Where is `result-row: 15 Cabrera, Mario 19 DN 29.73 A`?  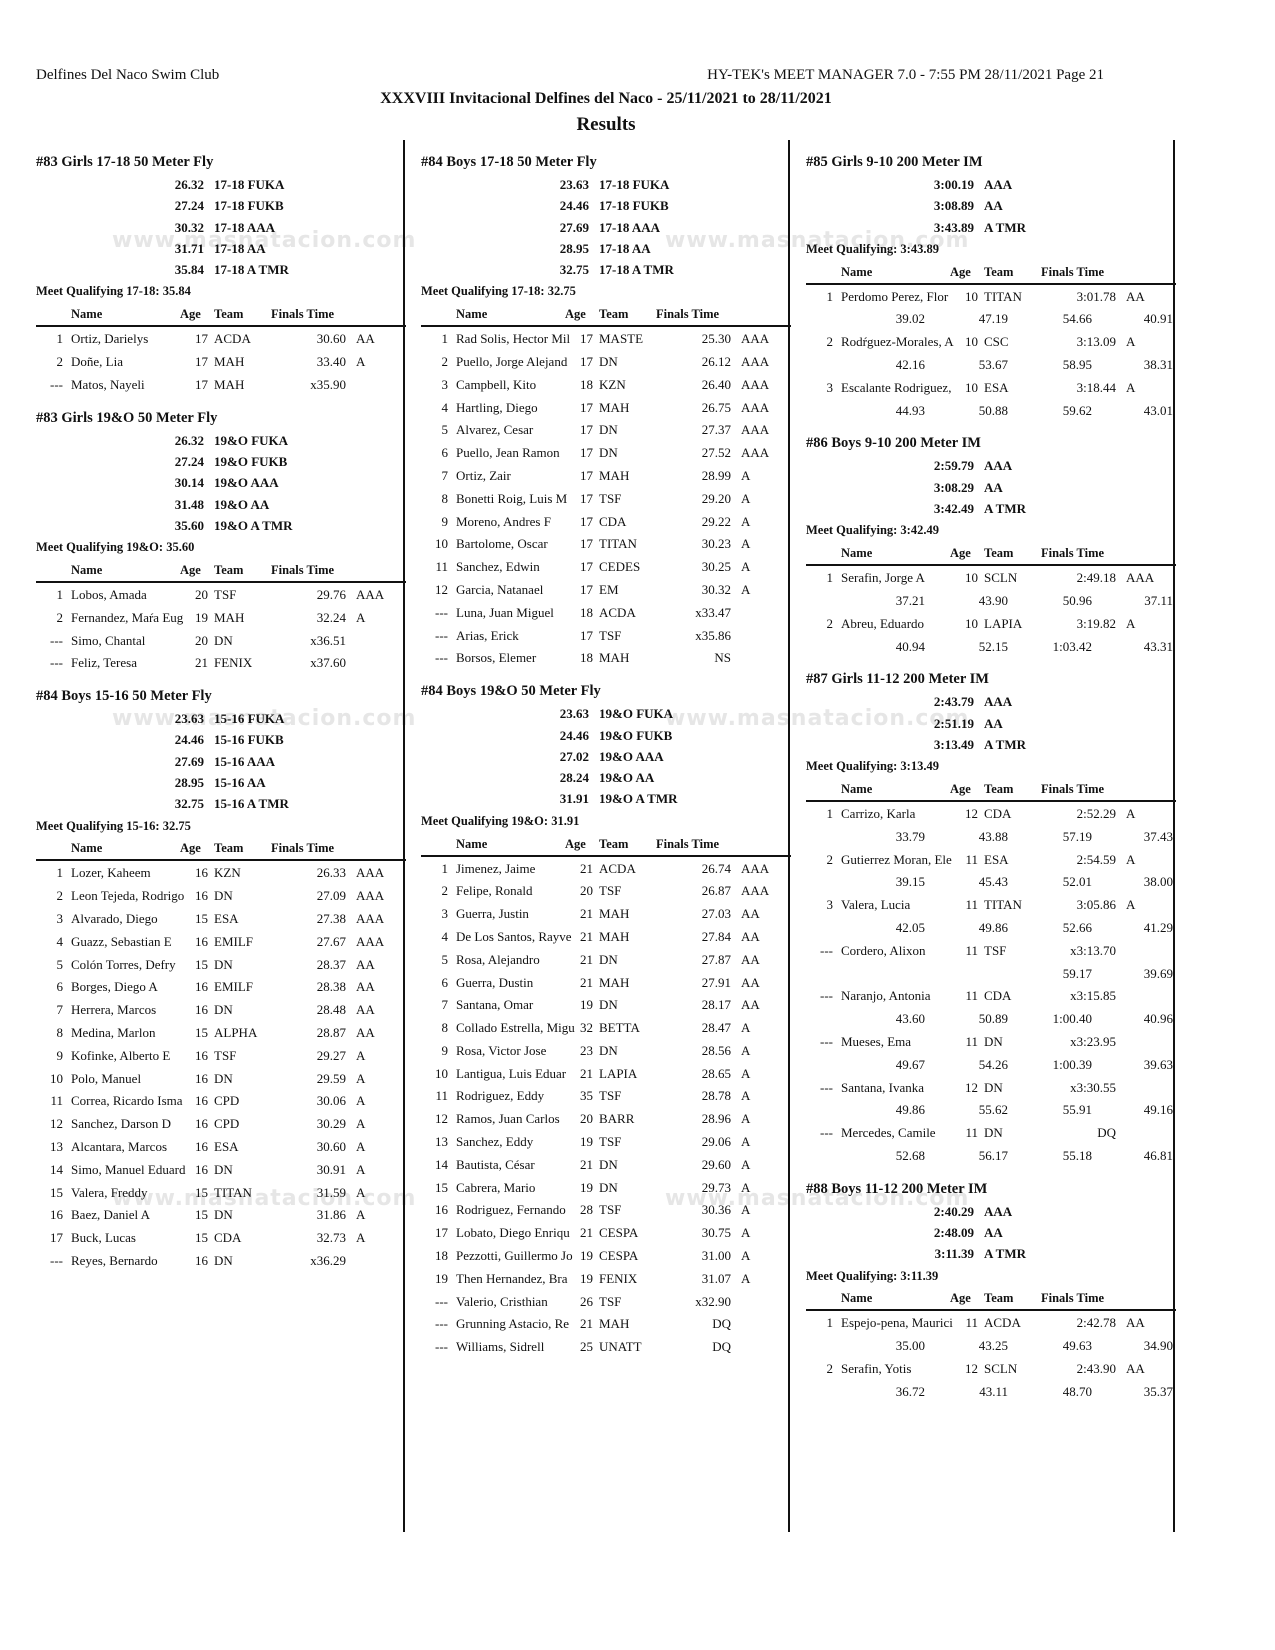
result-row: 15 Cabrera, Mario 19 DN 29.73 A is located at coordinates (606, 1188).